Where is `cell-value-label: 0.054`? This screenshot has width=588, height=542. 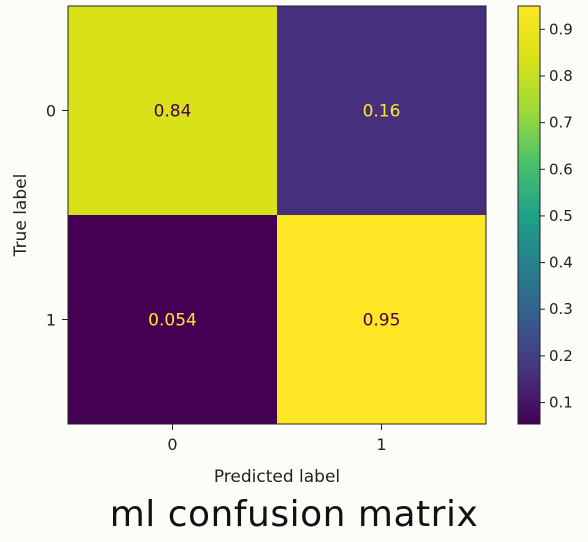 cell-value-label: 0.054 is located at coordinates (172, 321).